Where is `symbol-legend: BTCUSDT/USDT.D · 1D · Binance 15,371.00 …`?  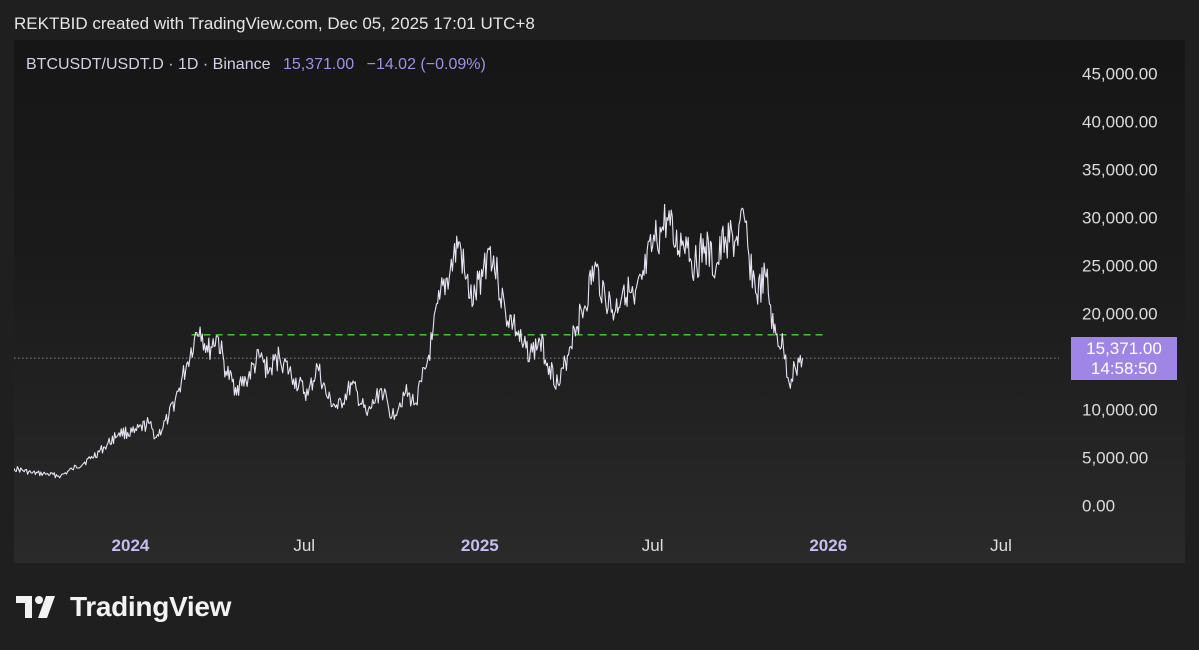
symbol-legend: BTCUSDT/USDT.D · 1D · Binance 15,371.00 … is located at coordinates (256, 65).